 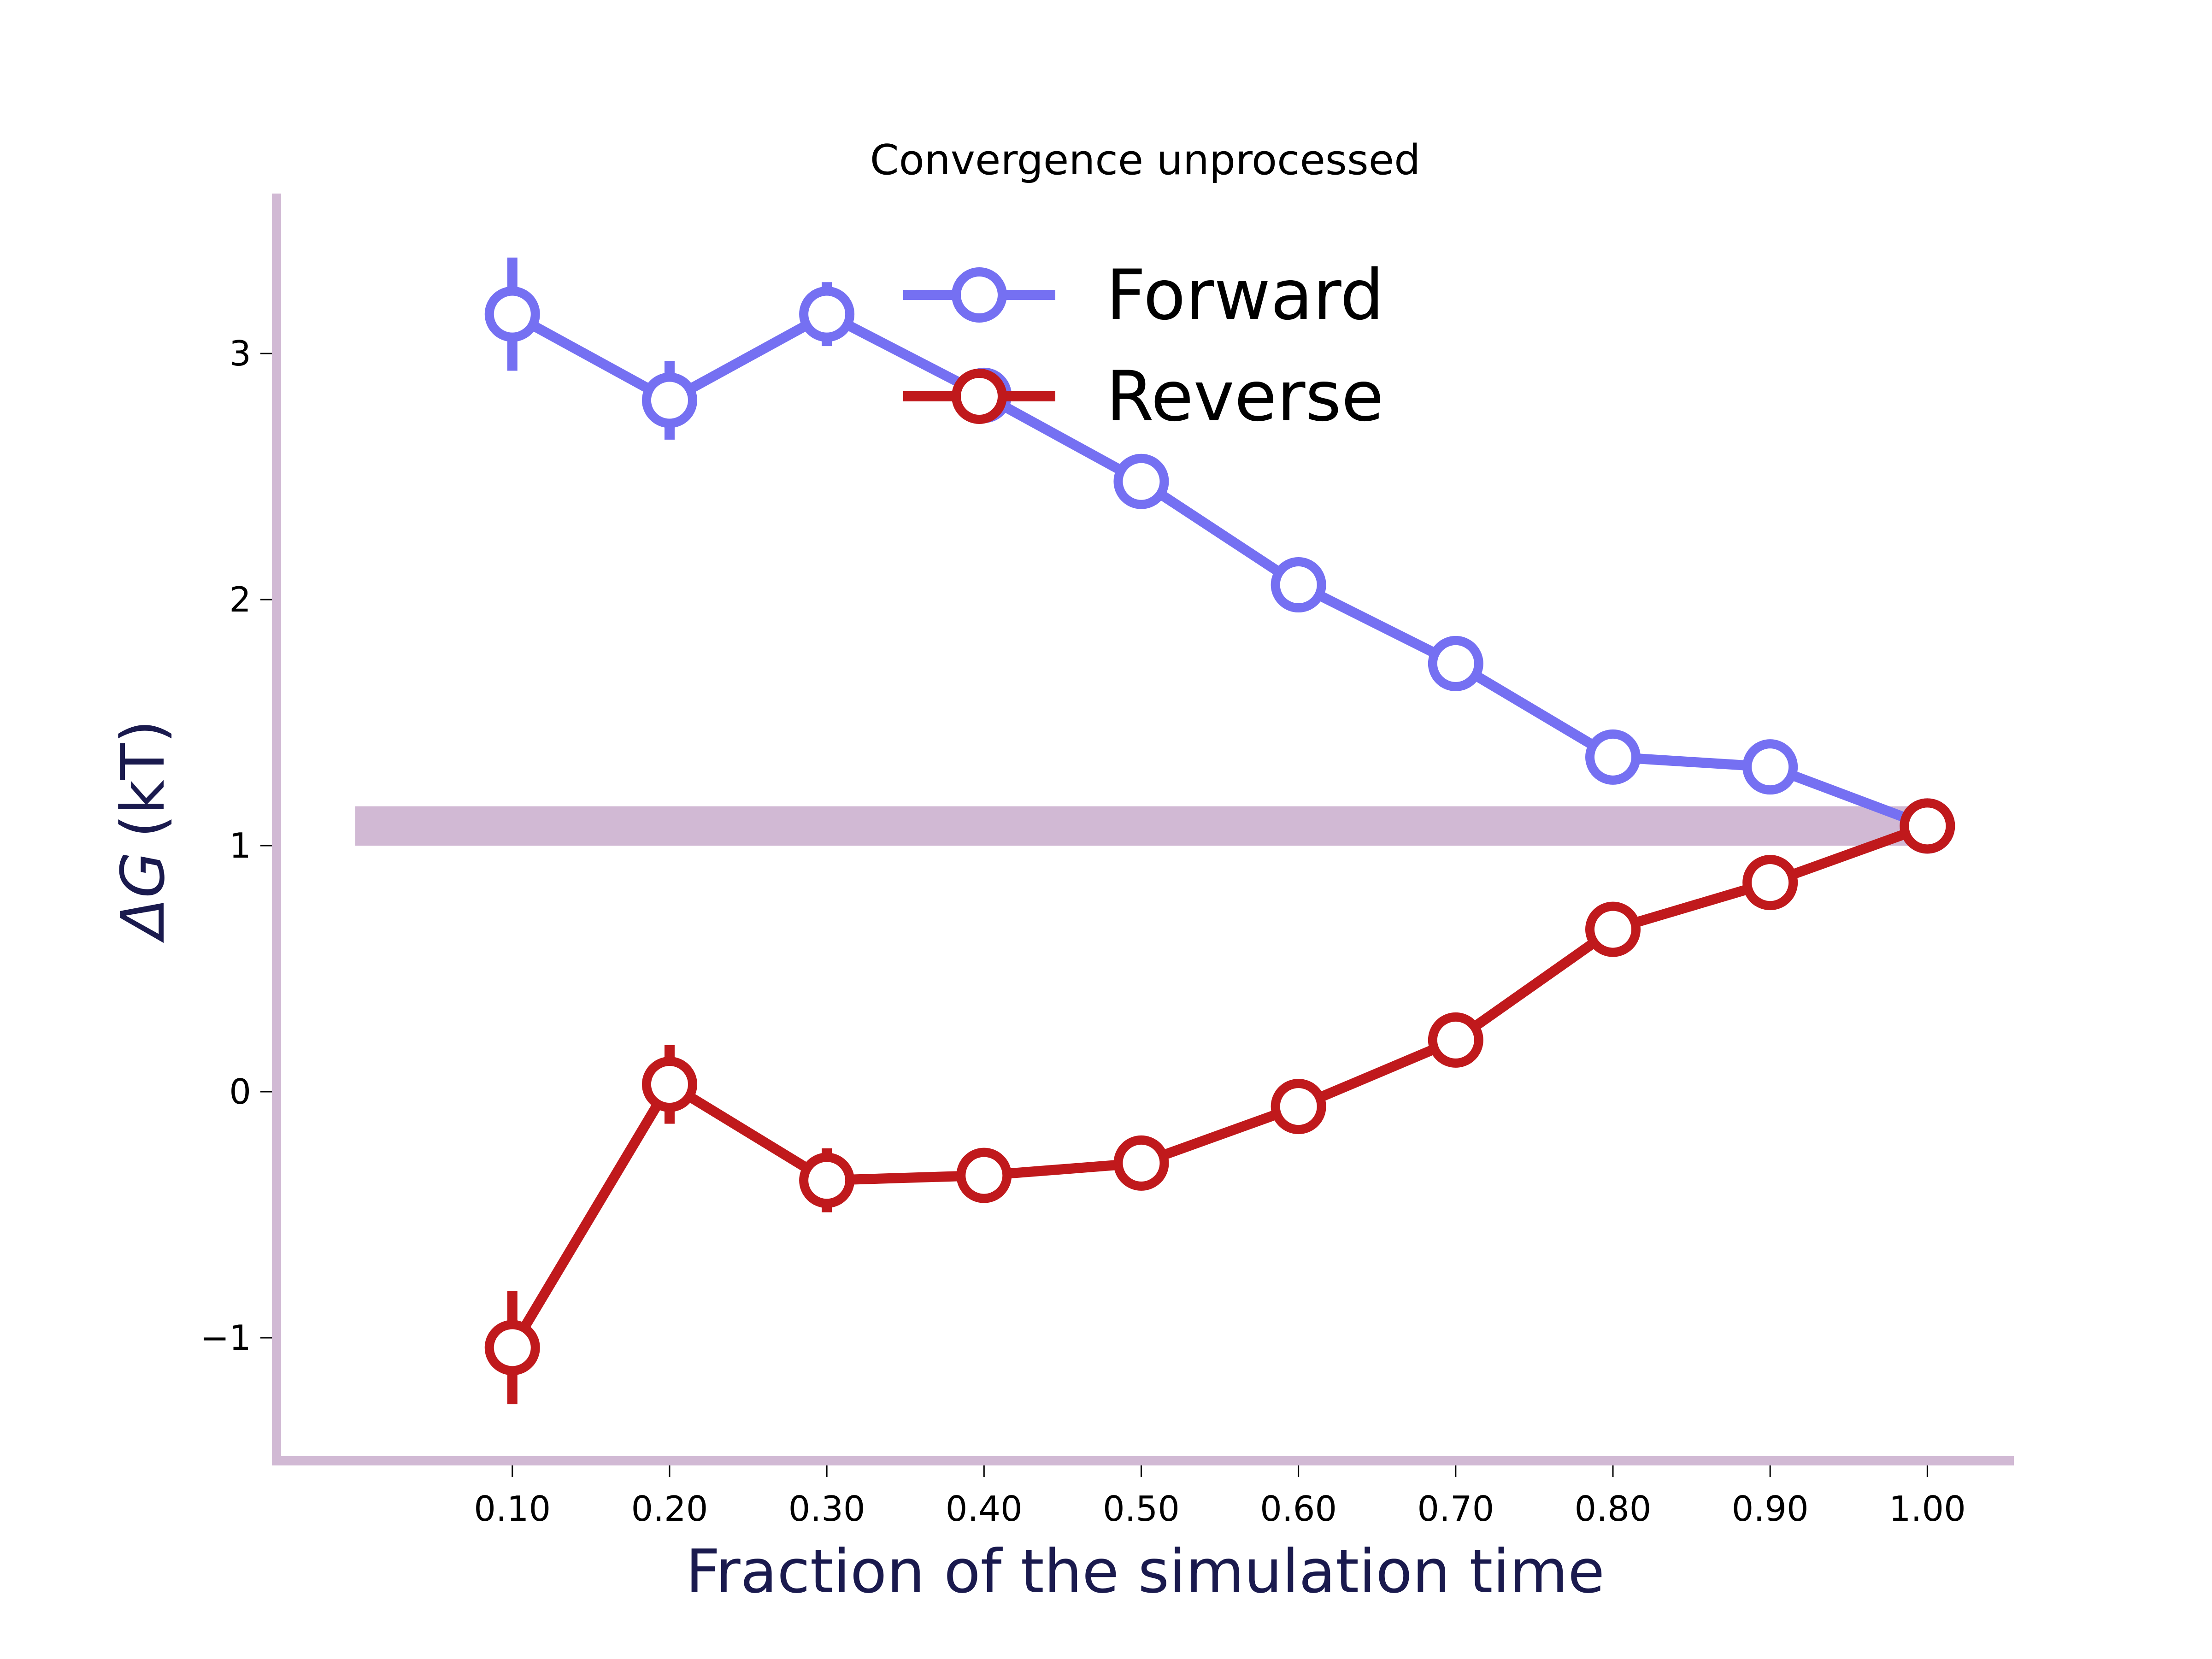 What do you see at coordinates (1927, 1508) in the screenshot?
I see `x-tick-label: 1.00` at bounding box center [1927, 1508].